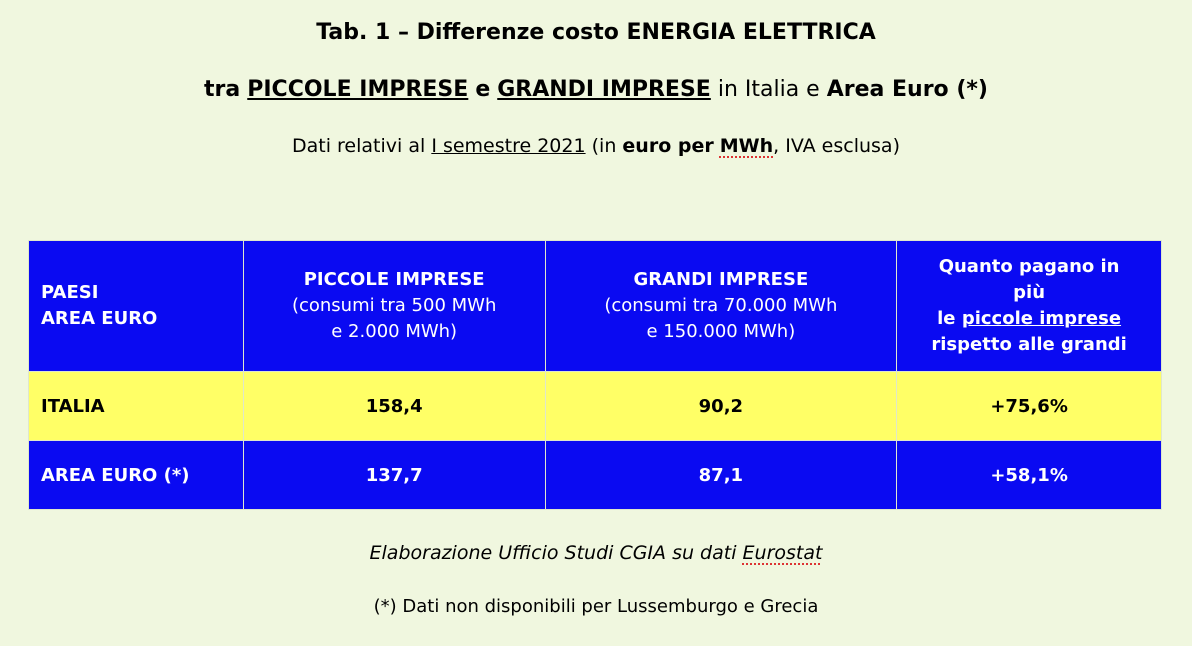  What do you see at coordinates (668, 146) in the screenshot?
I see `text: euro per` at bounding box center [668, 146].